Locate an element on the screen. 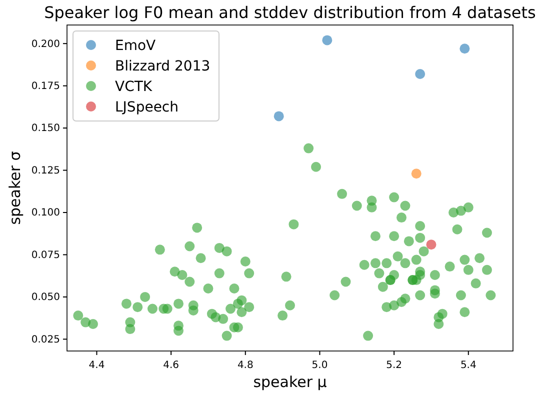 Image resolution: width=543 pixels, height=398 pixels. legend-label: VCTK is located at coordinates (134, 86).